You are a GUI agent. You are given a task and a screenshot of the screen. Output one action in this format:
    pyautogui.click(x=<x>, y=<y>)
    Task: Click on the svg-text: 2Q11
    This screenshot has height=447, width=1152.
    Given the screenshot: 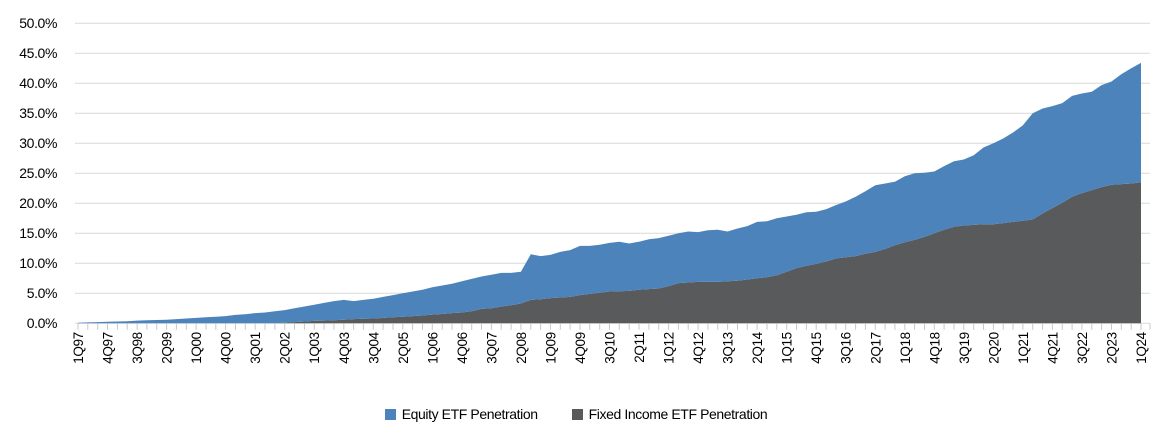 What is the action you would take?
    pyautogui.click(x=639, y=347)
    